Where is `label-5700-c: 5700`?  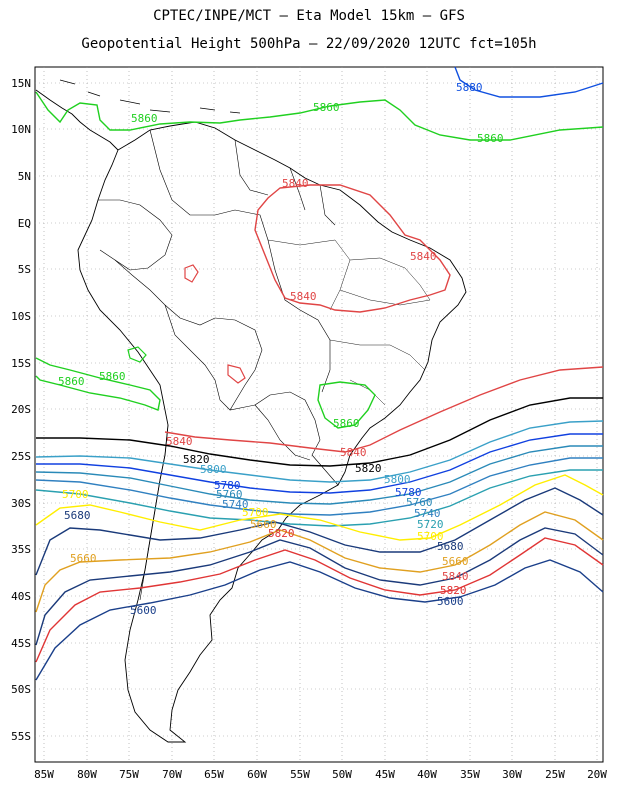 label-5700-c: 5700 is located at coordinates (430, 536).